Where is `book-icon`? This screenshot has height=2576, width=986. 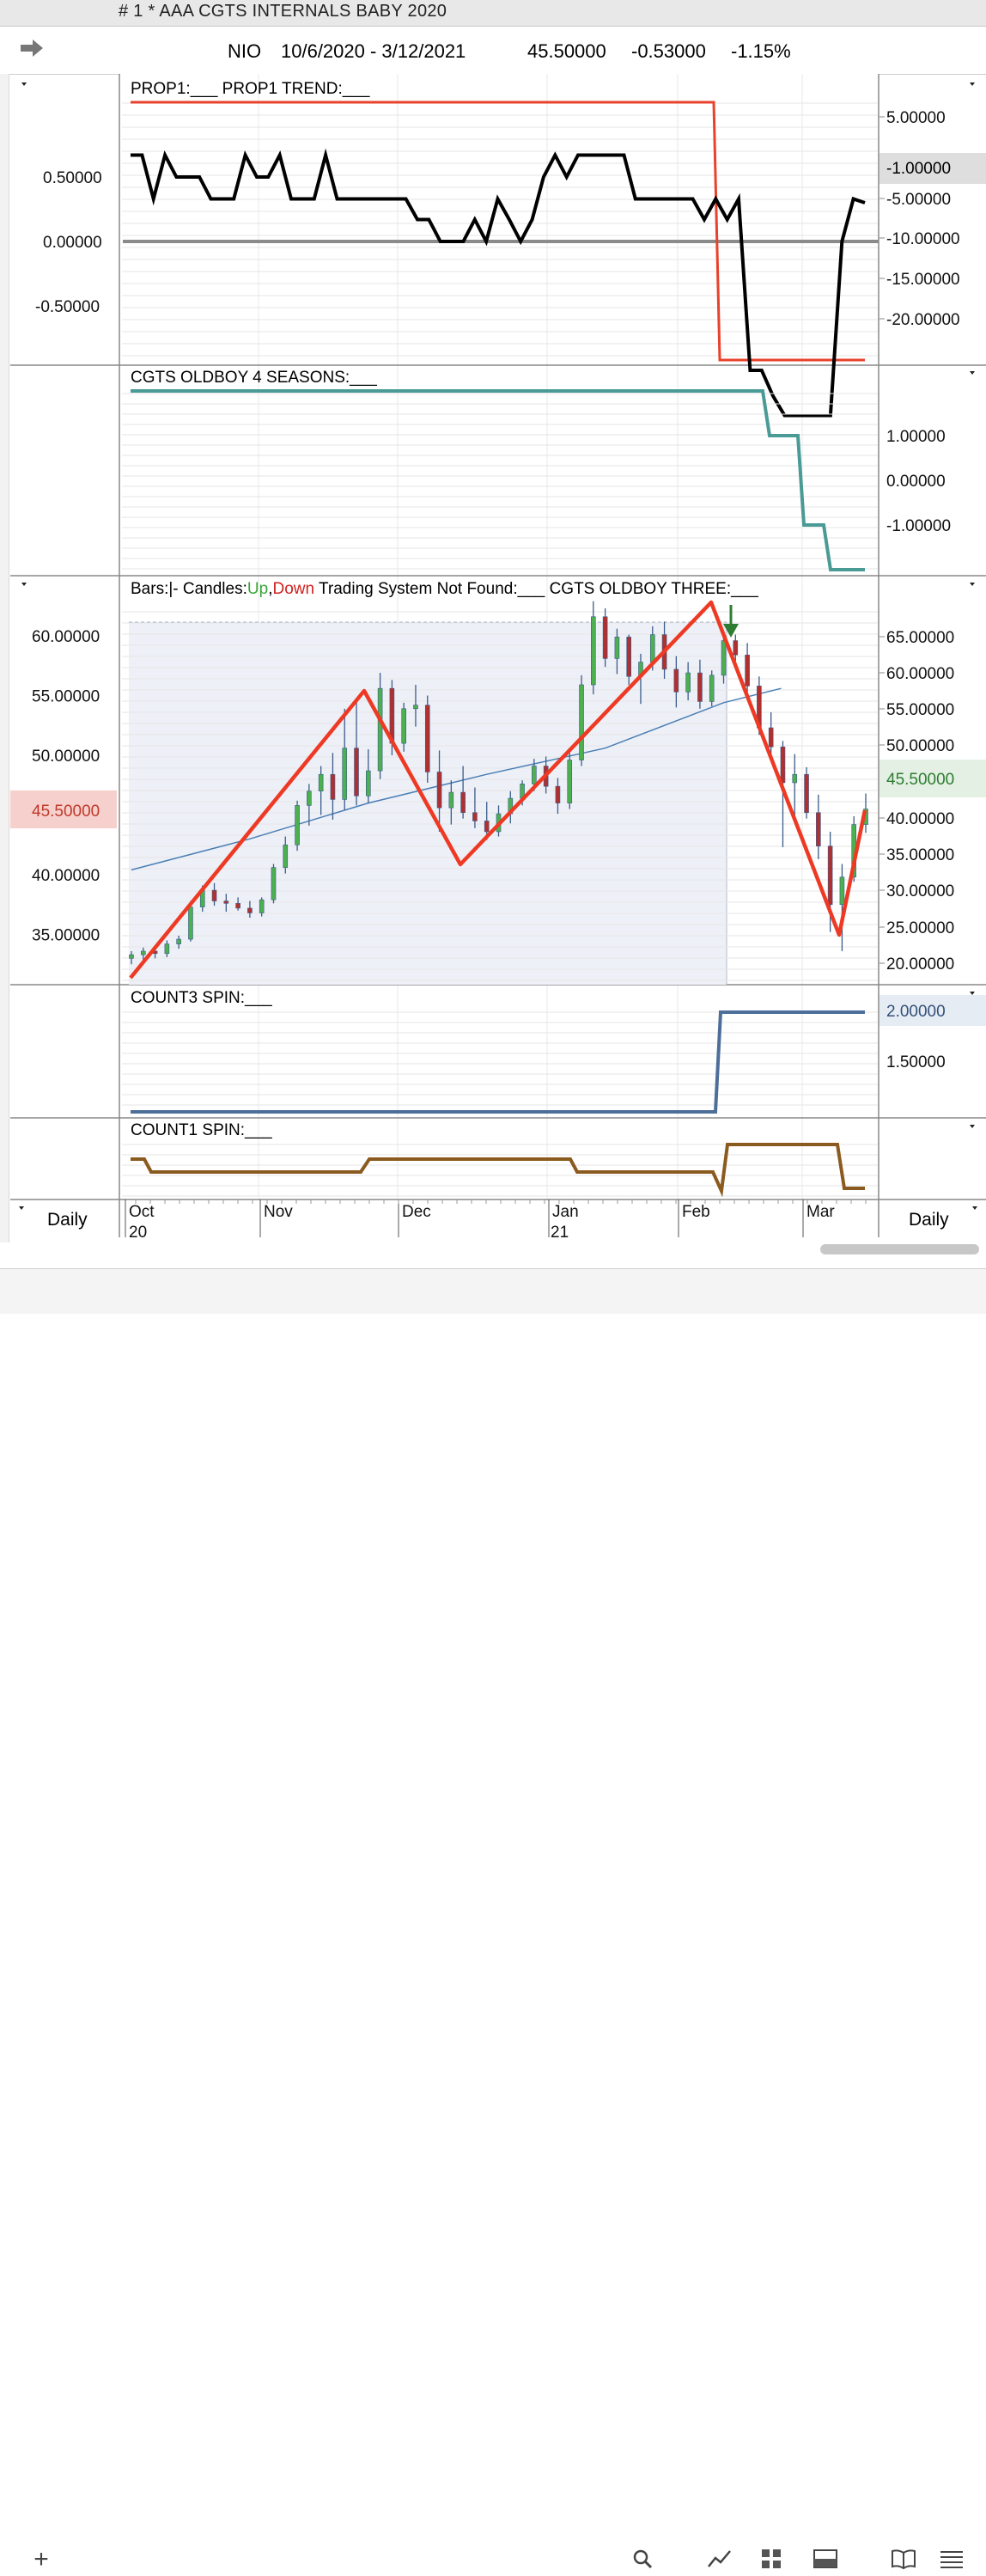 book-icon is located at coordinates (903, 2560).